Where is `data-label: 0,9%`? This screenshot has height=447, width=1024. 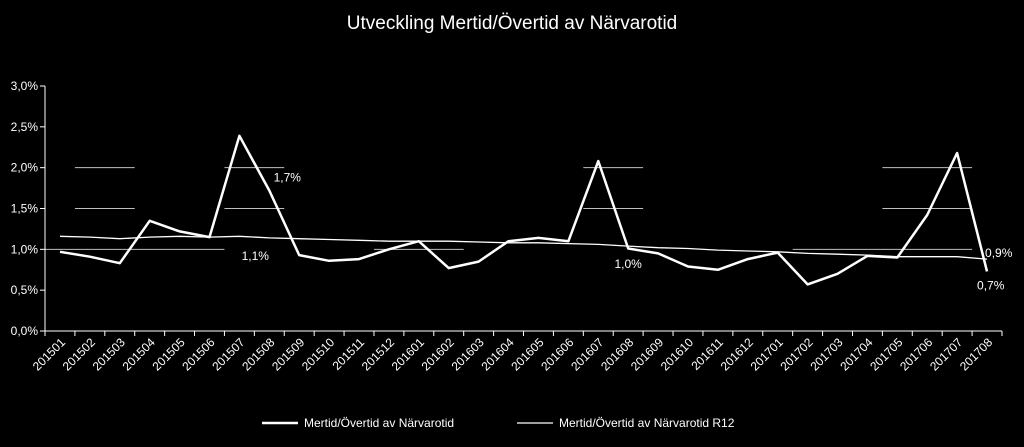 data-label: 0,9% is located at coordinates (999, 253).